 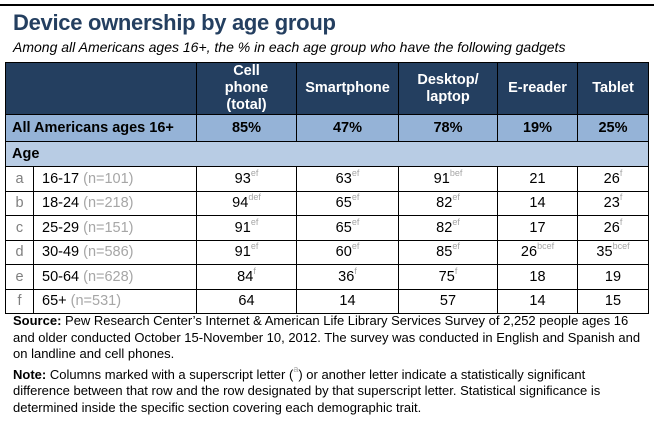 I want to click on page-title: Device ownership by age group, so click(x=174, y=22).